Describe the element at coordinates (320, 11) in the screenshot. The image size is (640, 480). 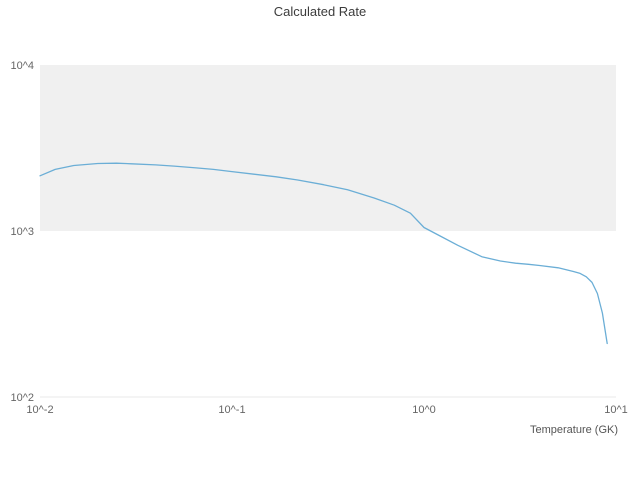
I see `chart-title: Calculated Rate` at that location.